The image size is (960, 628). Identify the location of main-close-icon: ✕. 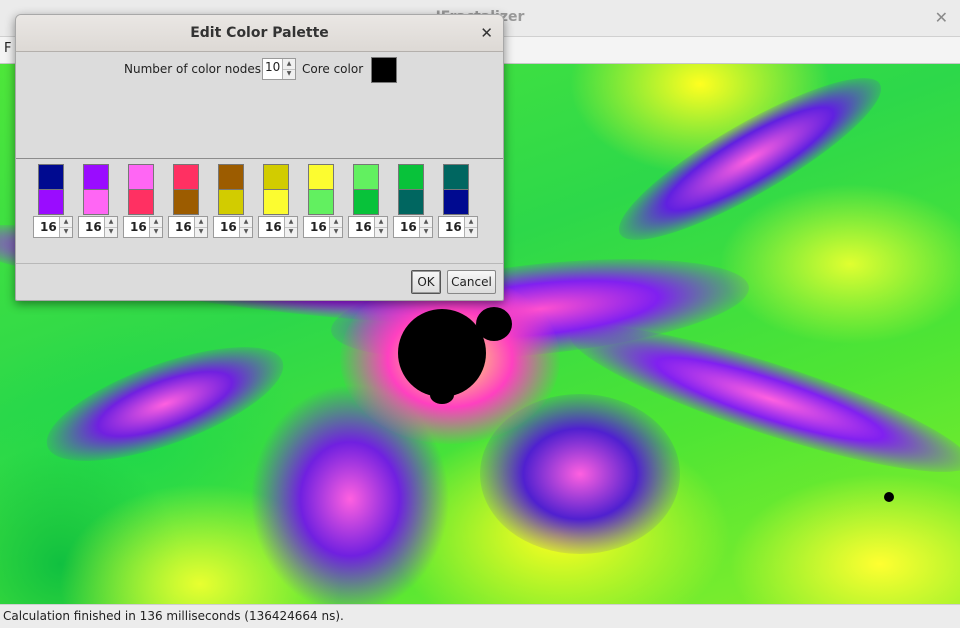
(941, 17).